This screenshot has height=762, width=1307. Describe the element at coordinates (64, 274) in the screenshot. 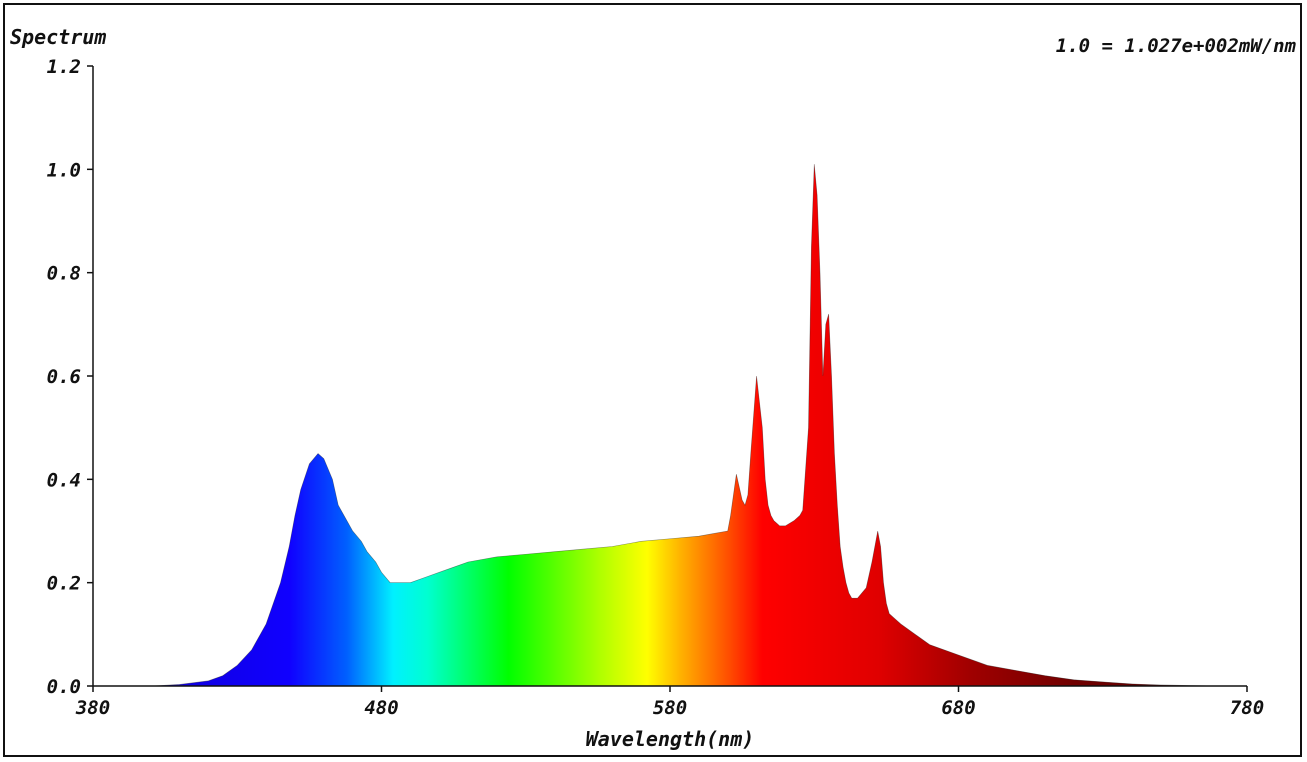

I see `y-tick-label: 0.8` at that location.